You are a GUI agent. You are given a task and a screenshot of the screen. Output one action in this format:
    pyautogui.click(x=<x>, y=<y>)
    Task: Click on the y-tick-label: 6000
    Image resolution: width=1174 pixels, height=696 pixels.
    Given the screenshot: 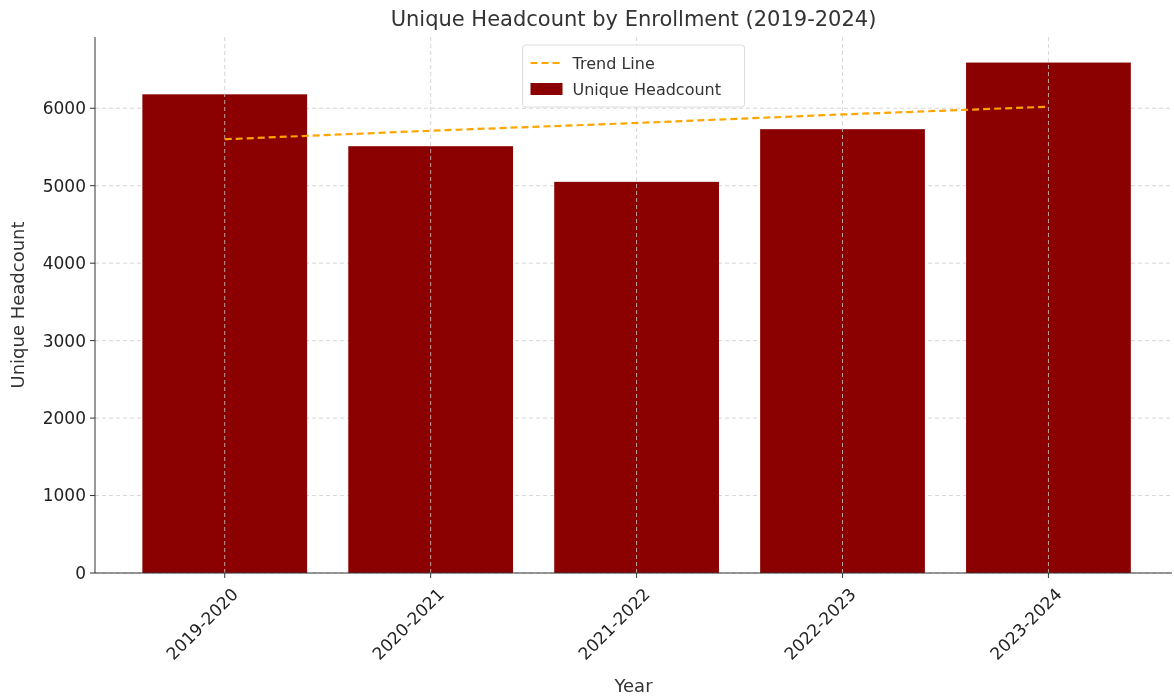 What is the action you would take?
    pyautogui.click(x=64, y=108)
    